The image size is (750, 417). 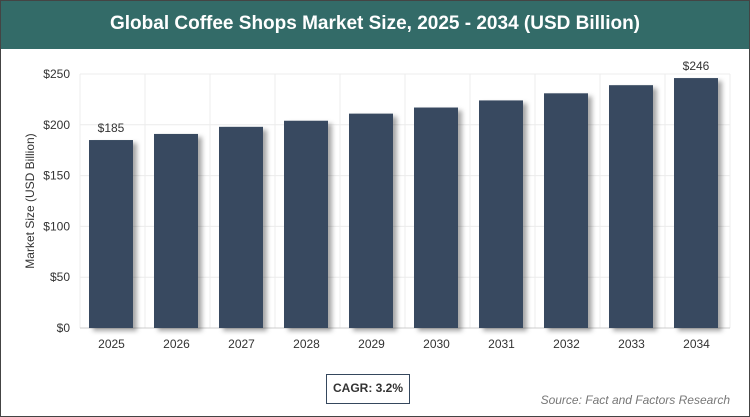 What do you see at coordinates (501, 344) in the screenshot?
I see `x-tick-label: 2031` at bounding box center [501, 344].